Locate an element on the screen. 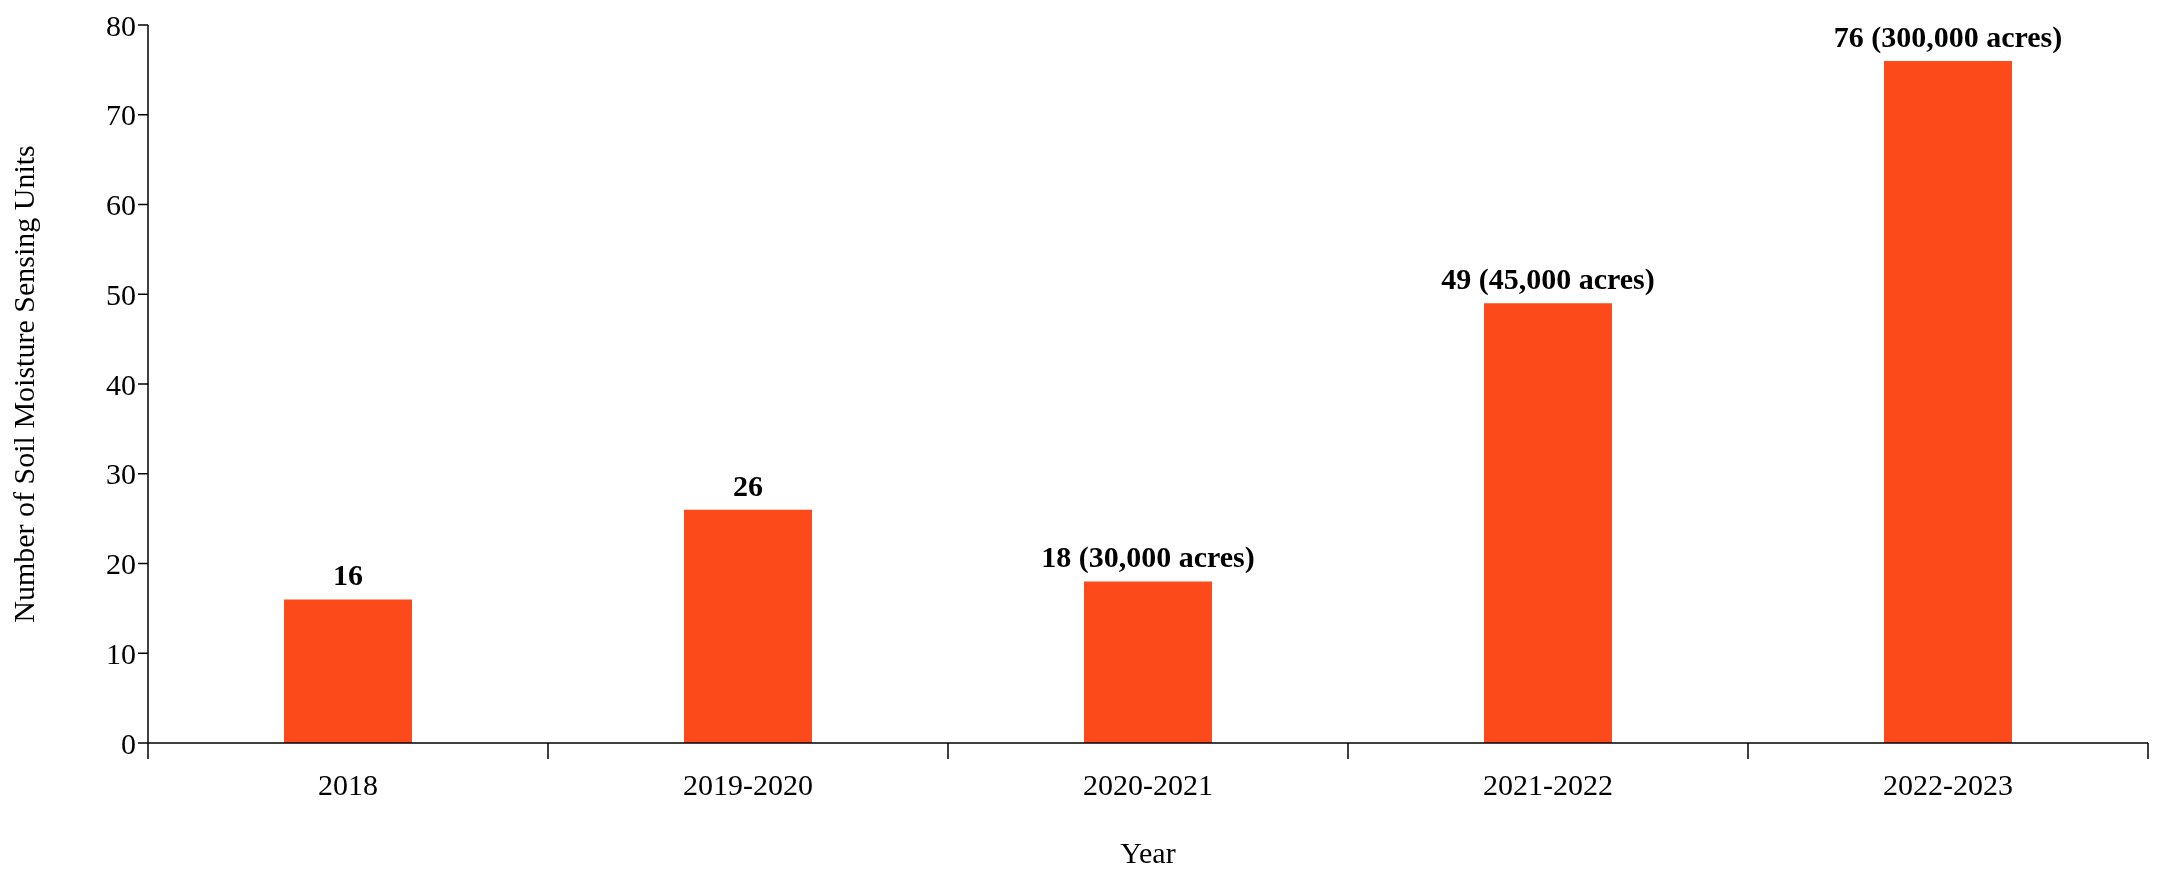  x-tick-label: 2019-2020 is located at coordinates (748, 784).